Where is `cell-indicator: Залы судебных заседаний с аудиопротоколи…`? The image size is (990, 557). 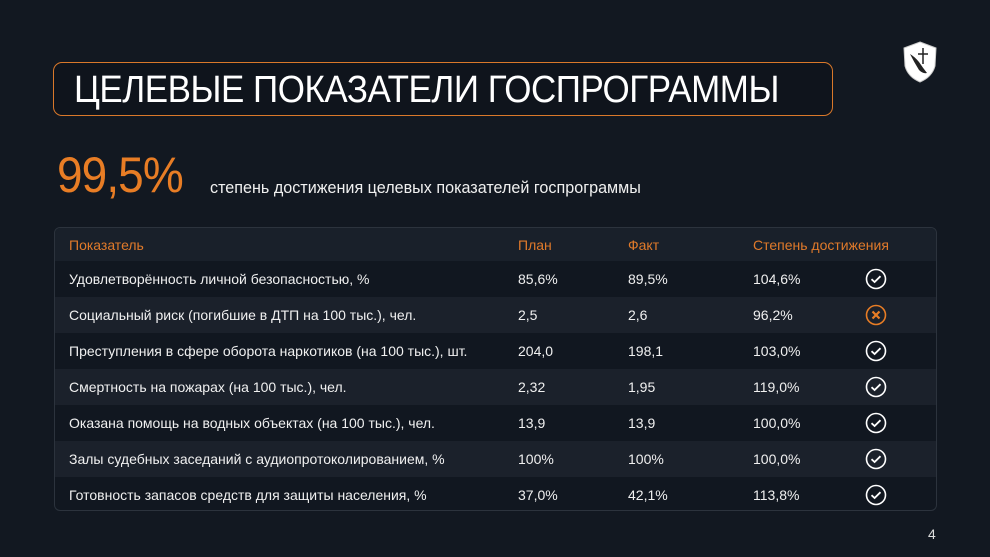
cell-indicator: Залы судебных заседаний с аудиопротоколи… is located at coordinates (257, 459).